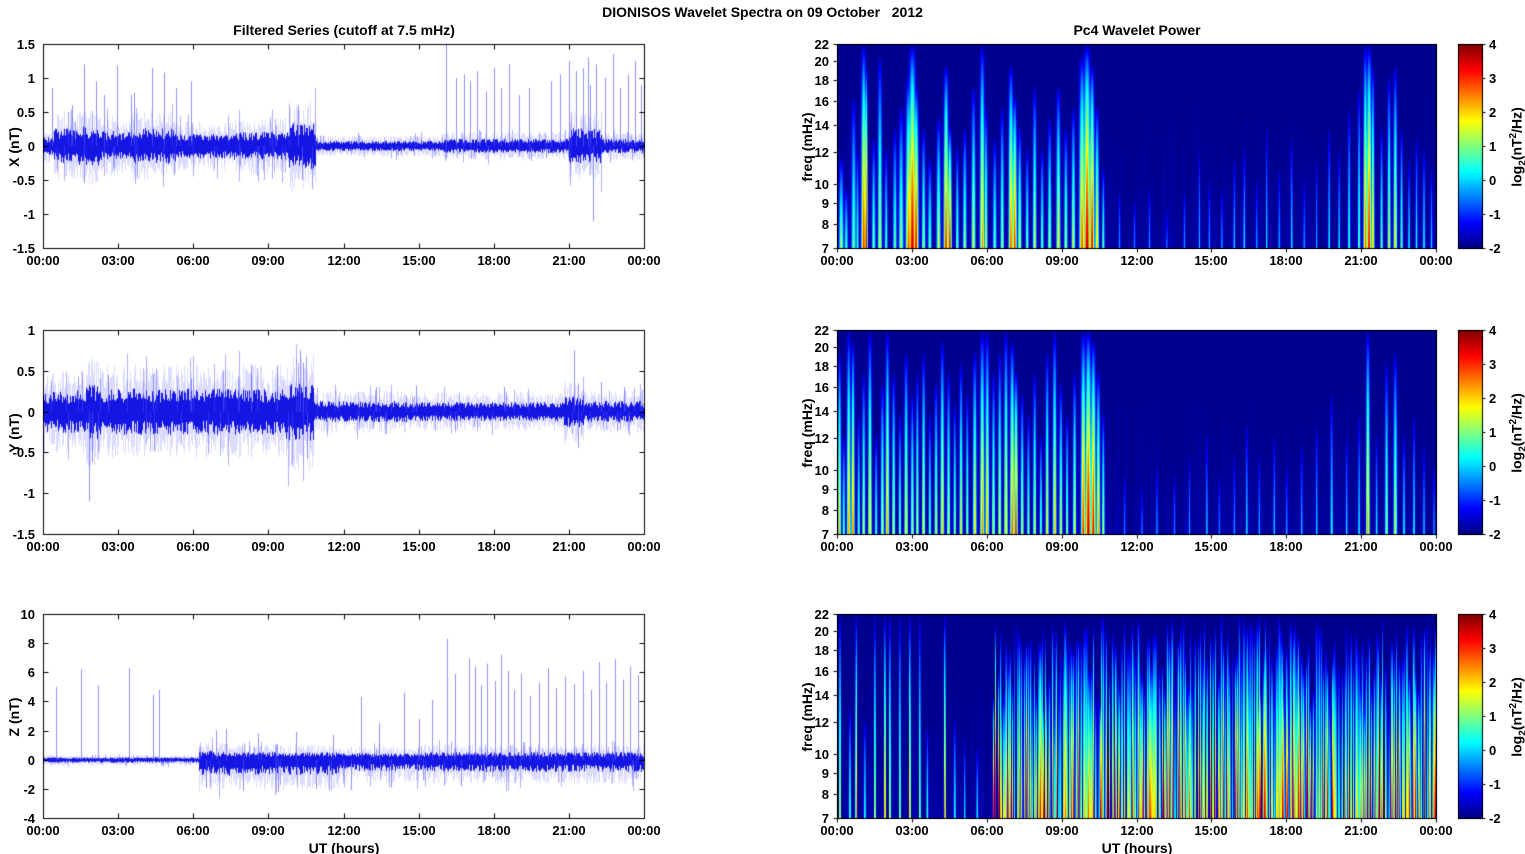 The image size is (1525, 854). I want to click on panel-y-wavelet-power, so click(1137, 432).